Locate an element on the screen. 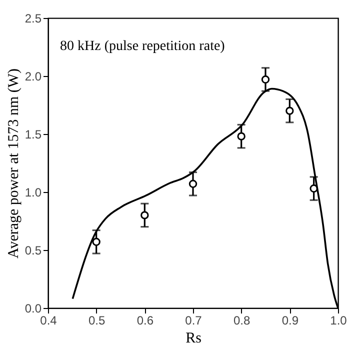  x-tick-label: 0.9 is located at coordinates (290, 321).